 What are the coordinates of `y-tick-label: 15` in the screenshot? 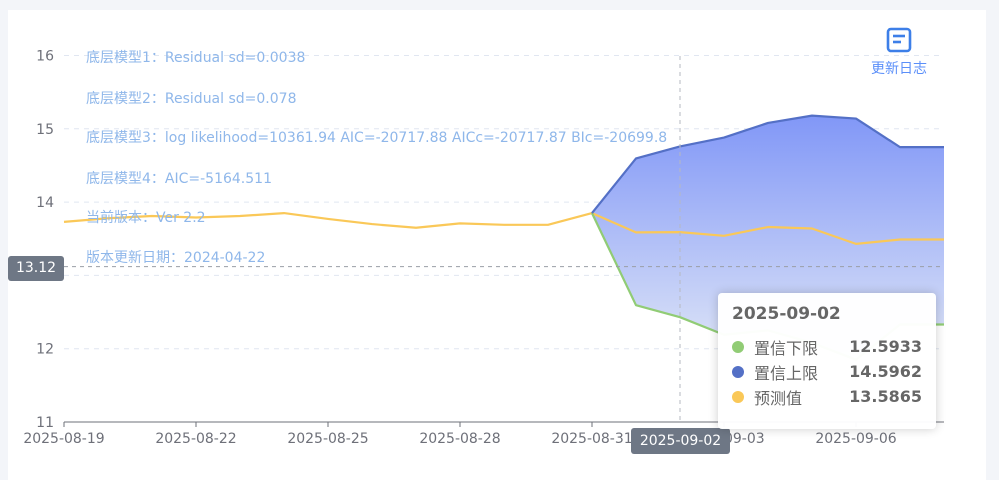 It's located at (45, 130).